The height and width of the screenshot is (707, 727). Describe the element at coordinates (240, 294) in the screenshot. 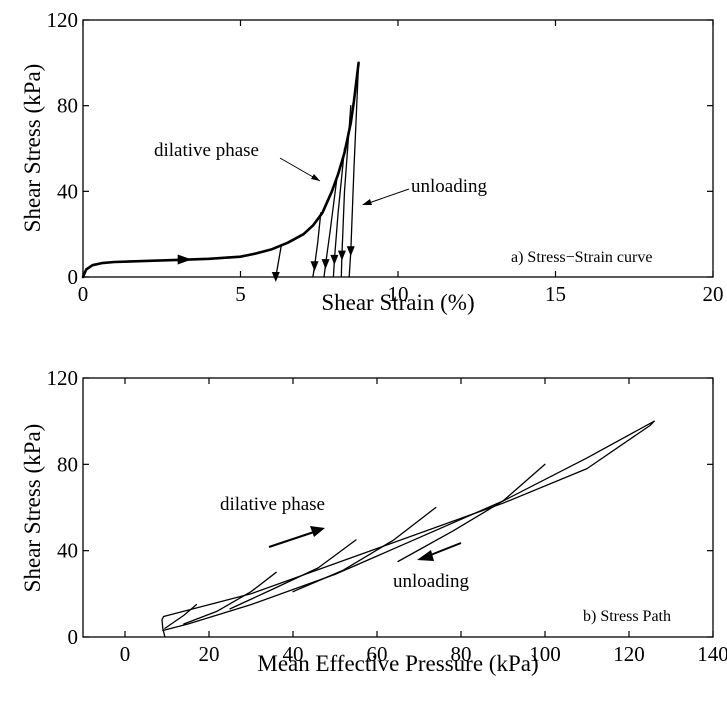

I see `x-tick-label: 5` at that location.